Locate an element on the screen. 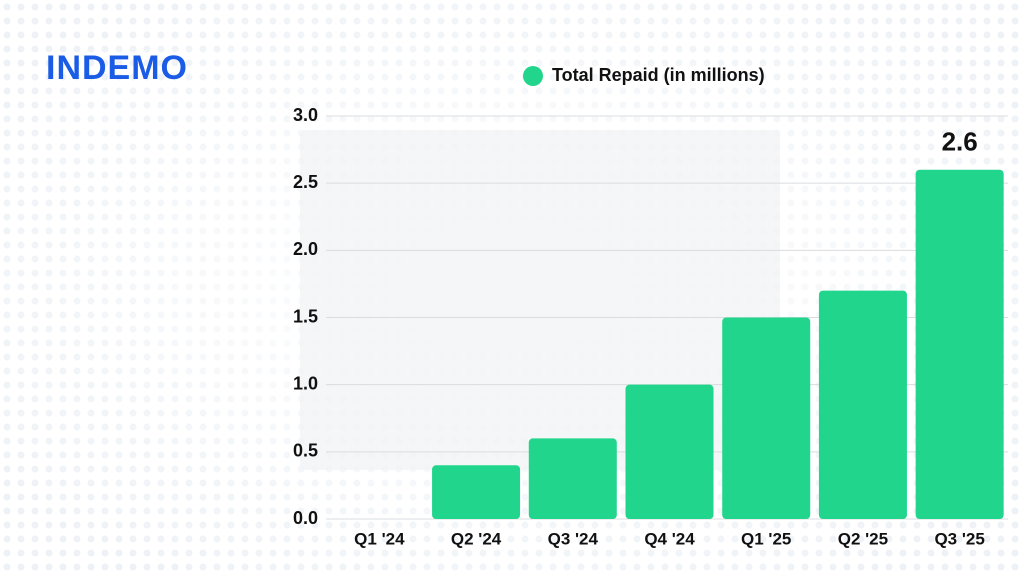 The image size is (1024, 576). y-tick-label: 2.0 is located at coordinates (305, 249).